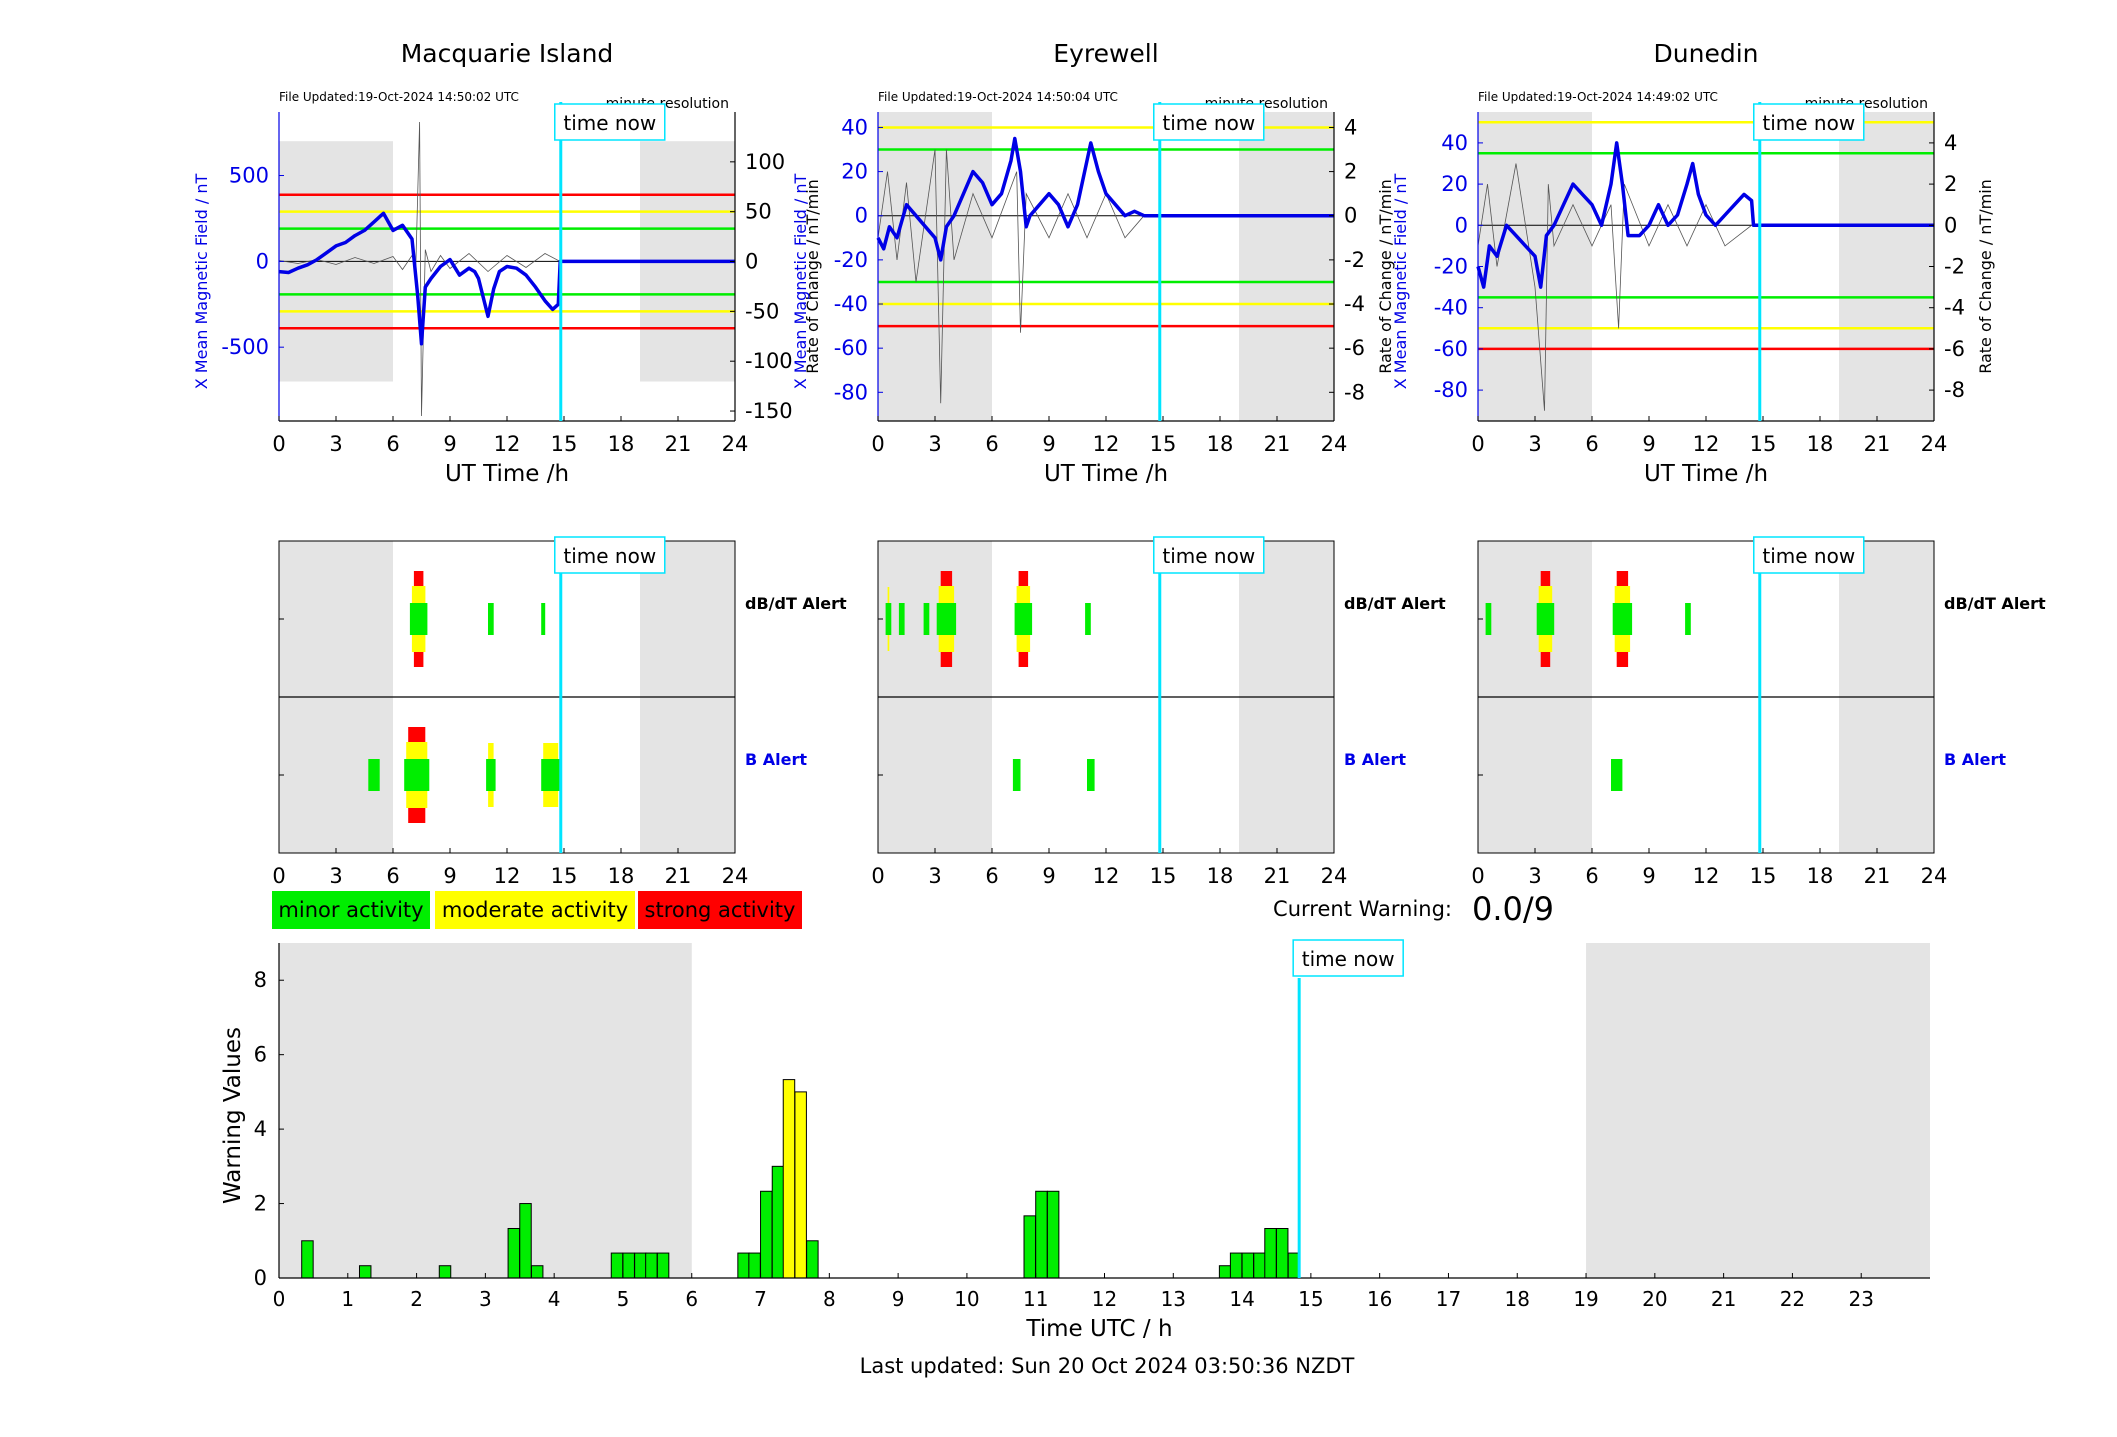 This screenshot has height=1437, width=2117. What do you see at coordinates (233, 1115) in the screenshot?
I see `y-axis-label: Warning Values` at bounding box center [233, 1115].